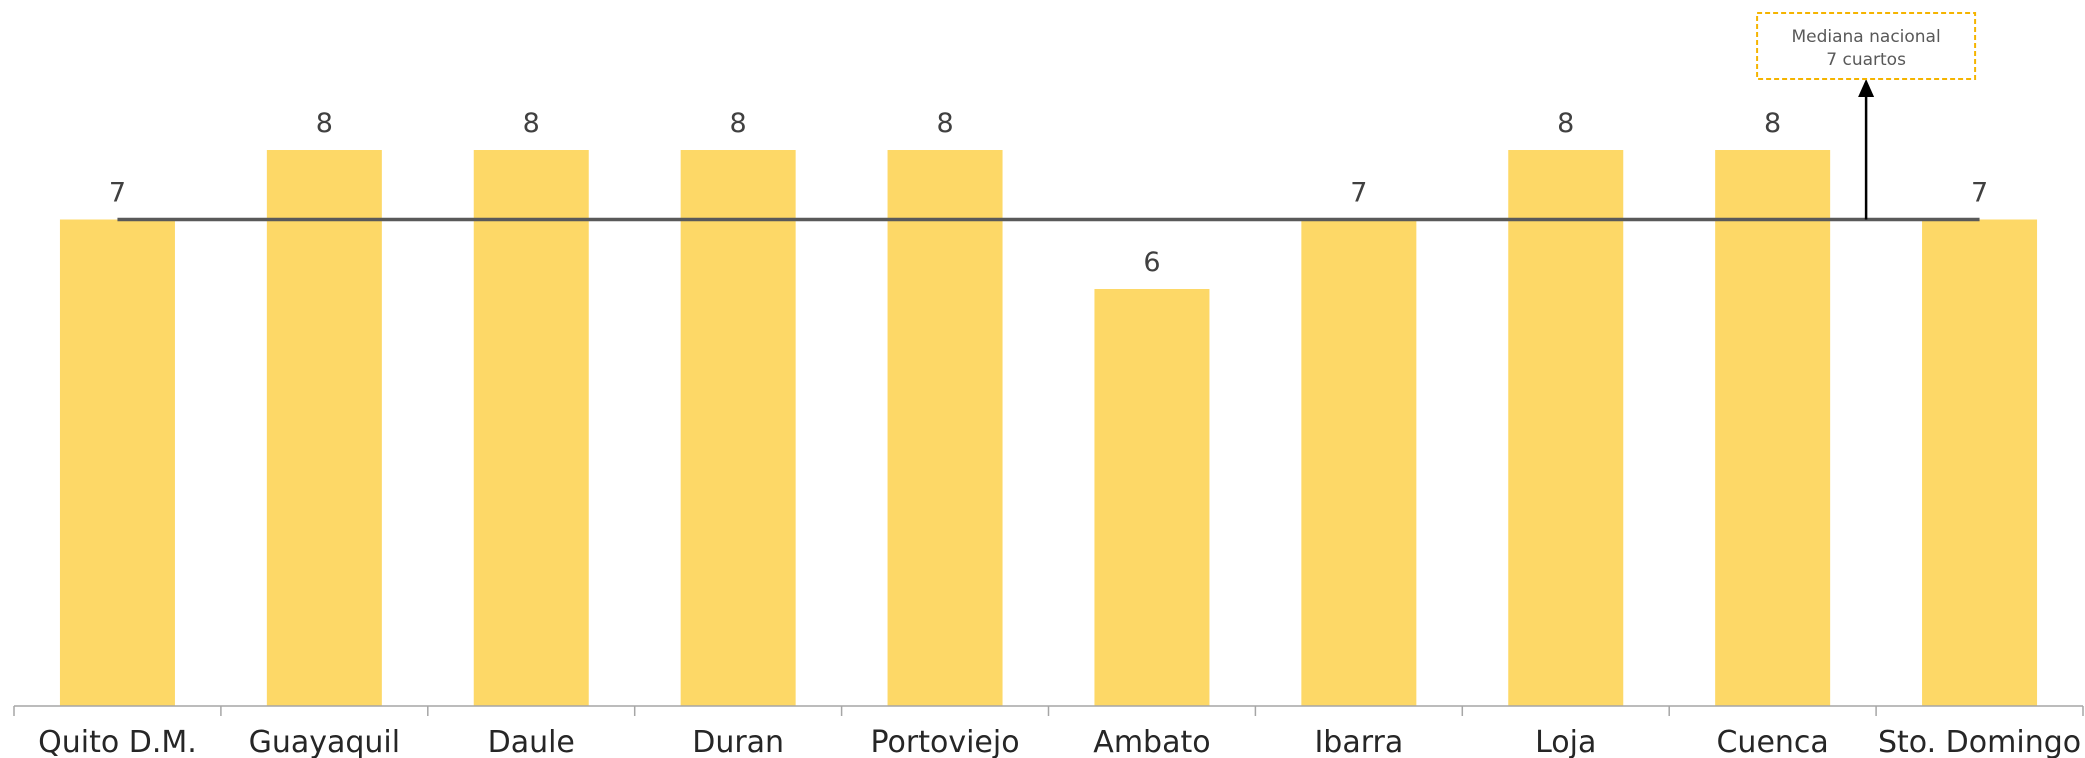 The width and height of the screenshot is (2085, 758). Describe the element at coordinates (1566, 428) in the screenshot. I see `bar-loja` at that location.